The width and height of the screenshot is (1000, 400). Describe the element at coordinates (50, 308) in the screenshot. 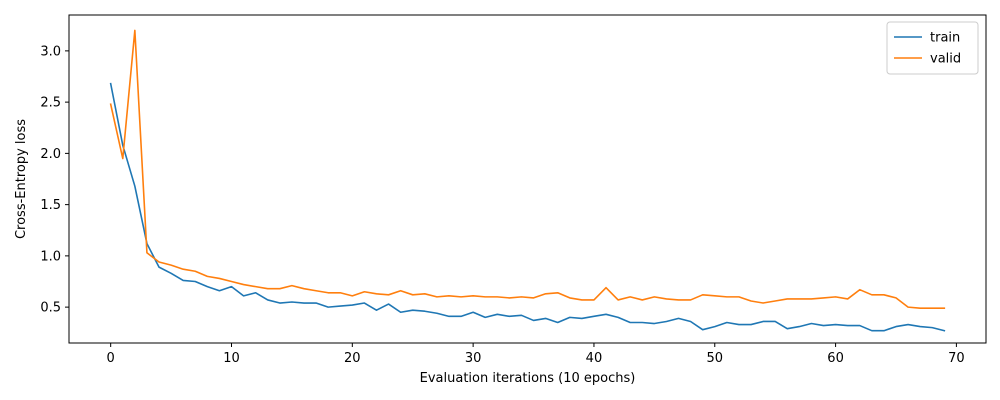

I see `y-tick-label: 0.5` at that location.